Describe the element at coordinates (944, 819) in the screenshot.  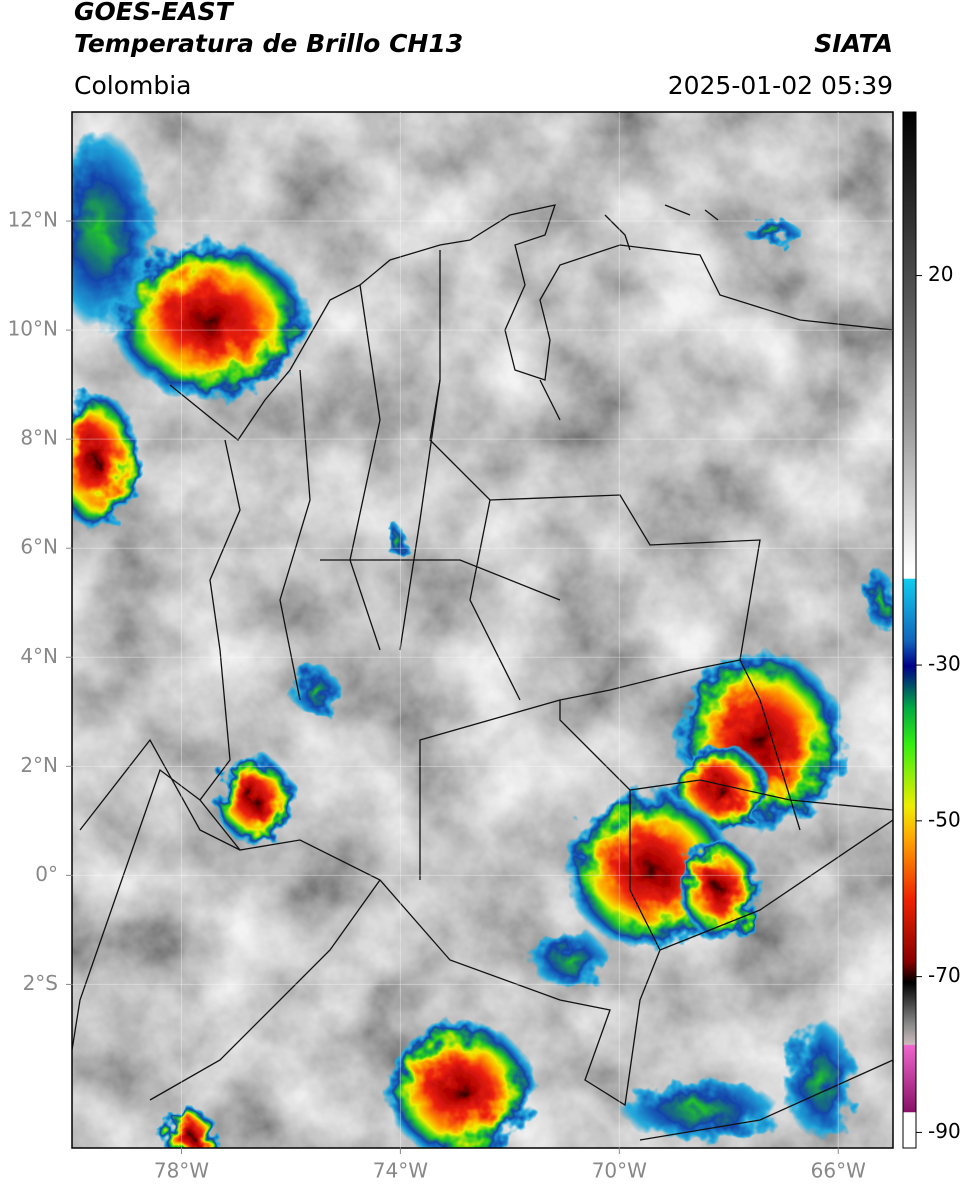
I see `colorbar-tick-label: -50` at that location.